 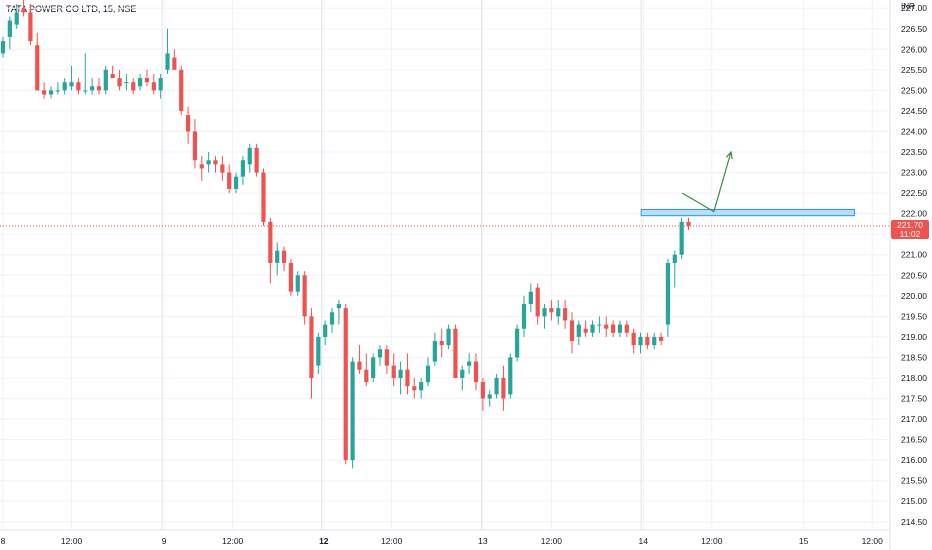 What do you see at coordinates (914, 337) in the screenshot?
I see `y-tick-label: 219.00` at bounding box center [914, 337].